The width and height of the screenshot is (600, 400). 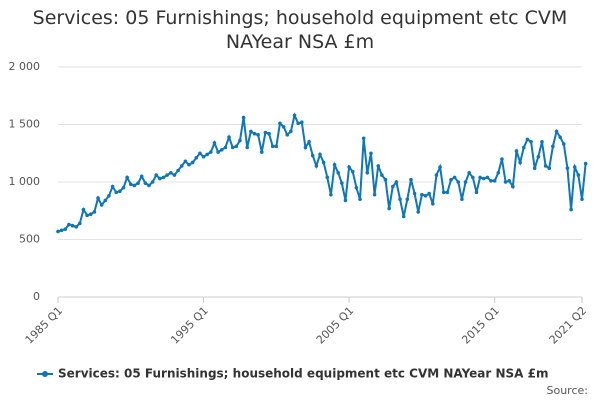 I want to click on y-tick-label: 1 500, so click(x=25, y=124).